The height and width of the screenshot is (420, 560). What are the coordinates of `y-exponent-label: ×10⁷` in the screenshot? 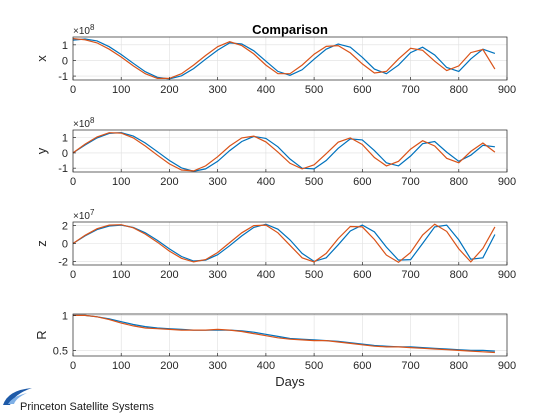 It's located at (84, 215).